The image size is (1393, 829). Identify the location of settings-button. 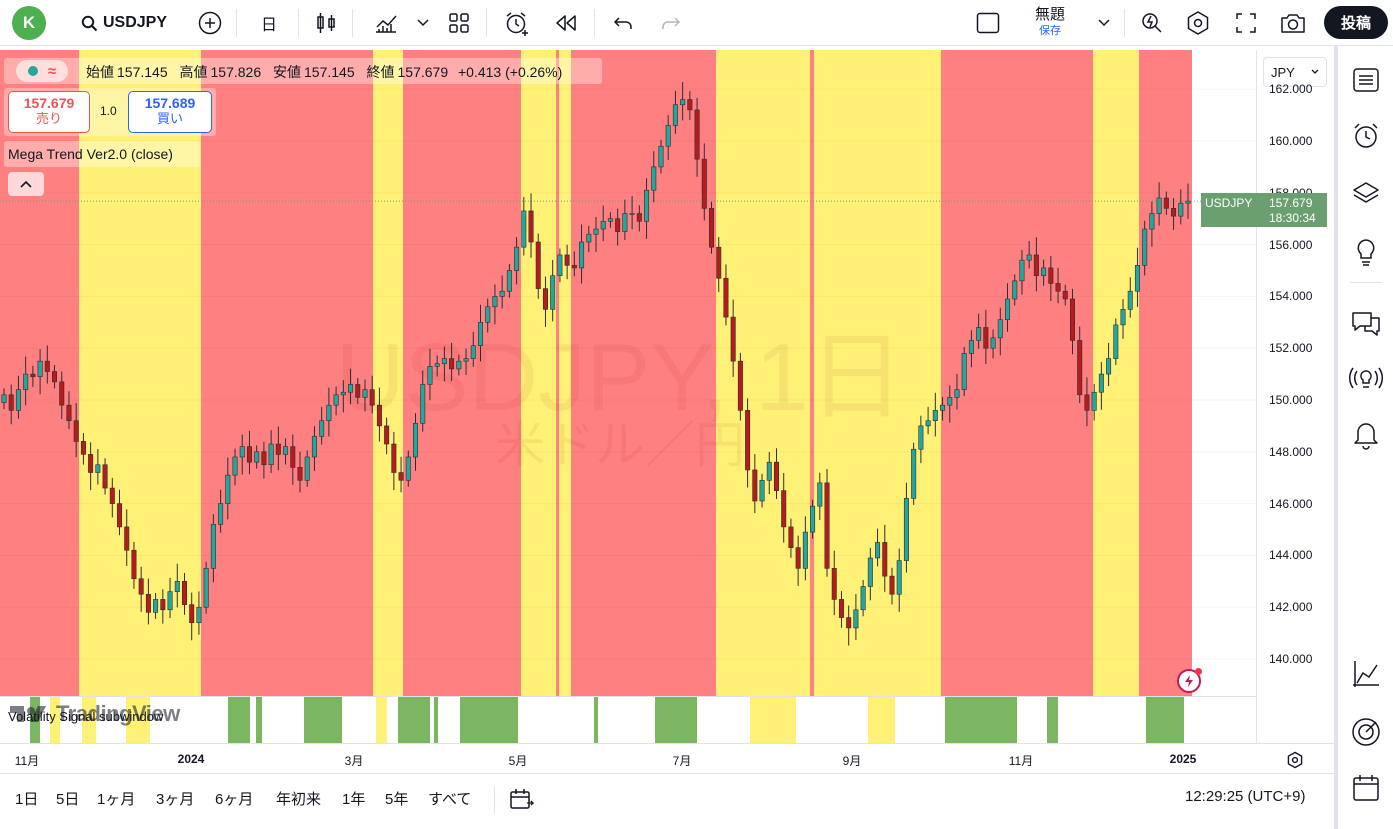
(1198, 23).